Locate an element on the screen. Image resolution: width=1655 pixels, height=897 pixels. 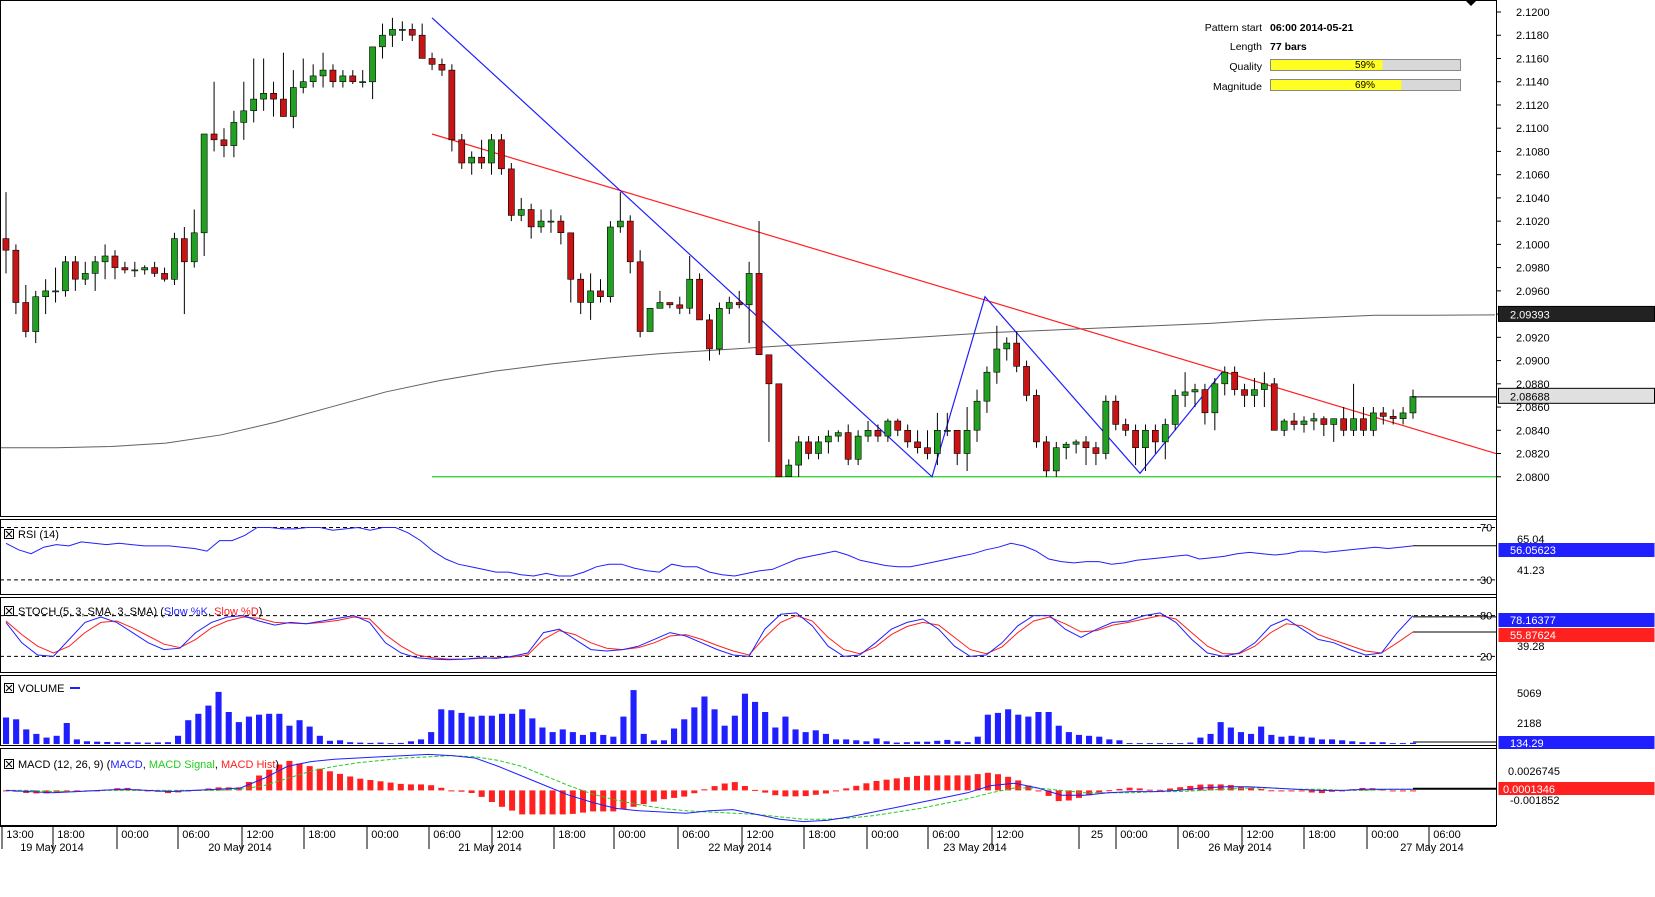
macd-toggle-icon-cross is located at coordinates (9, 764).